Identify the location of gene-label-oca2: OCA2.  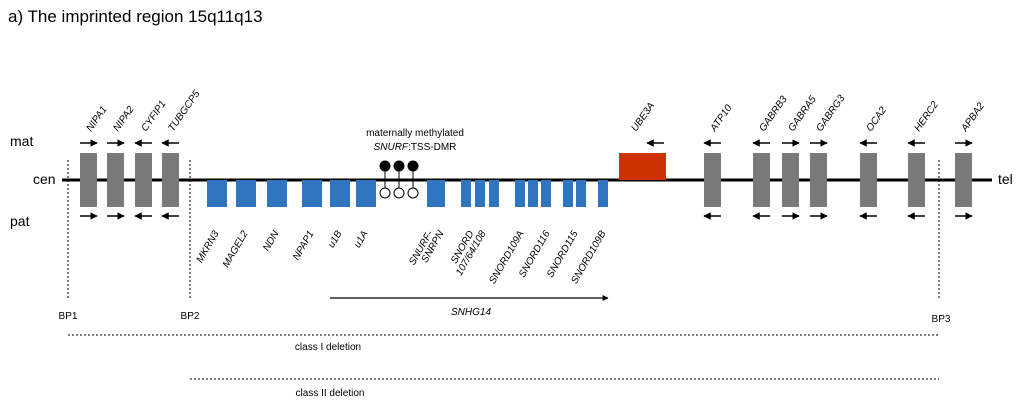
(876, 119).